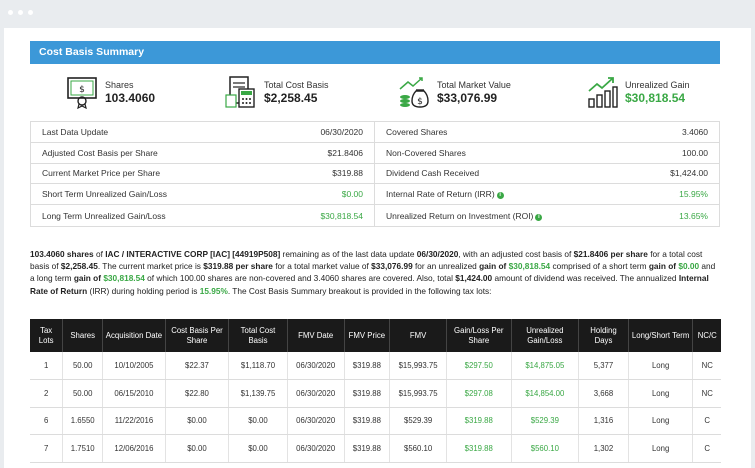 This screenshot has width=755, height=468. What do you see at coordinates (197, 393) in the screenshot?
I see `table-cell: $22.80` at bounding box center [197, 393].